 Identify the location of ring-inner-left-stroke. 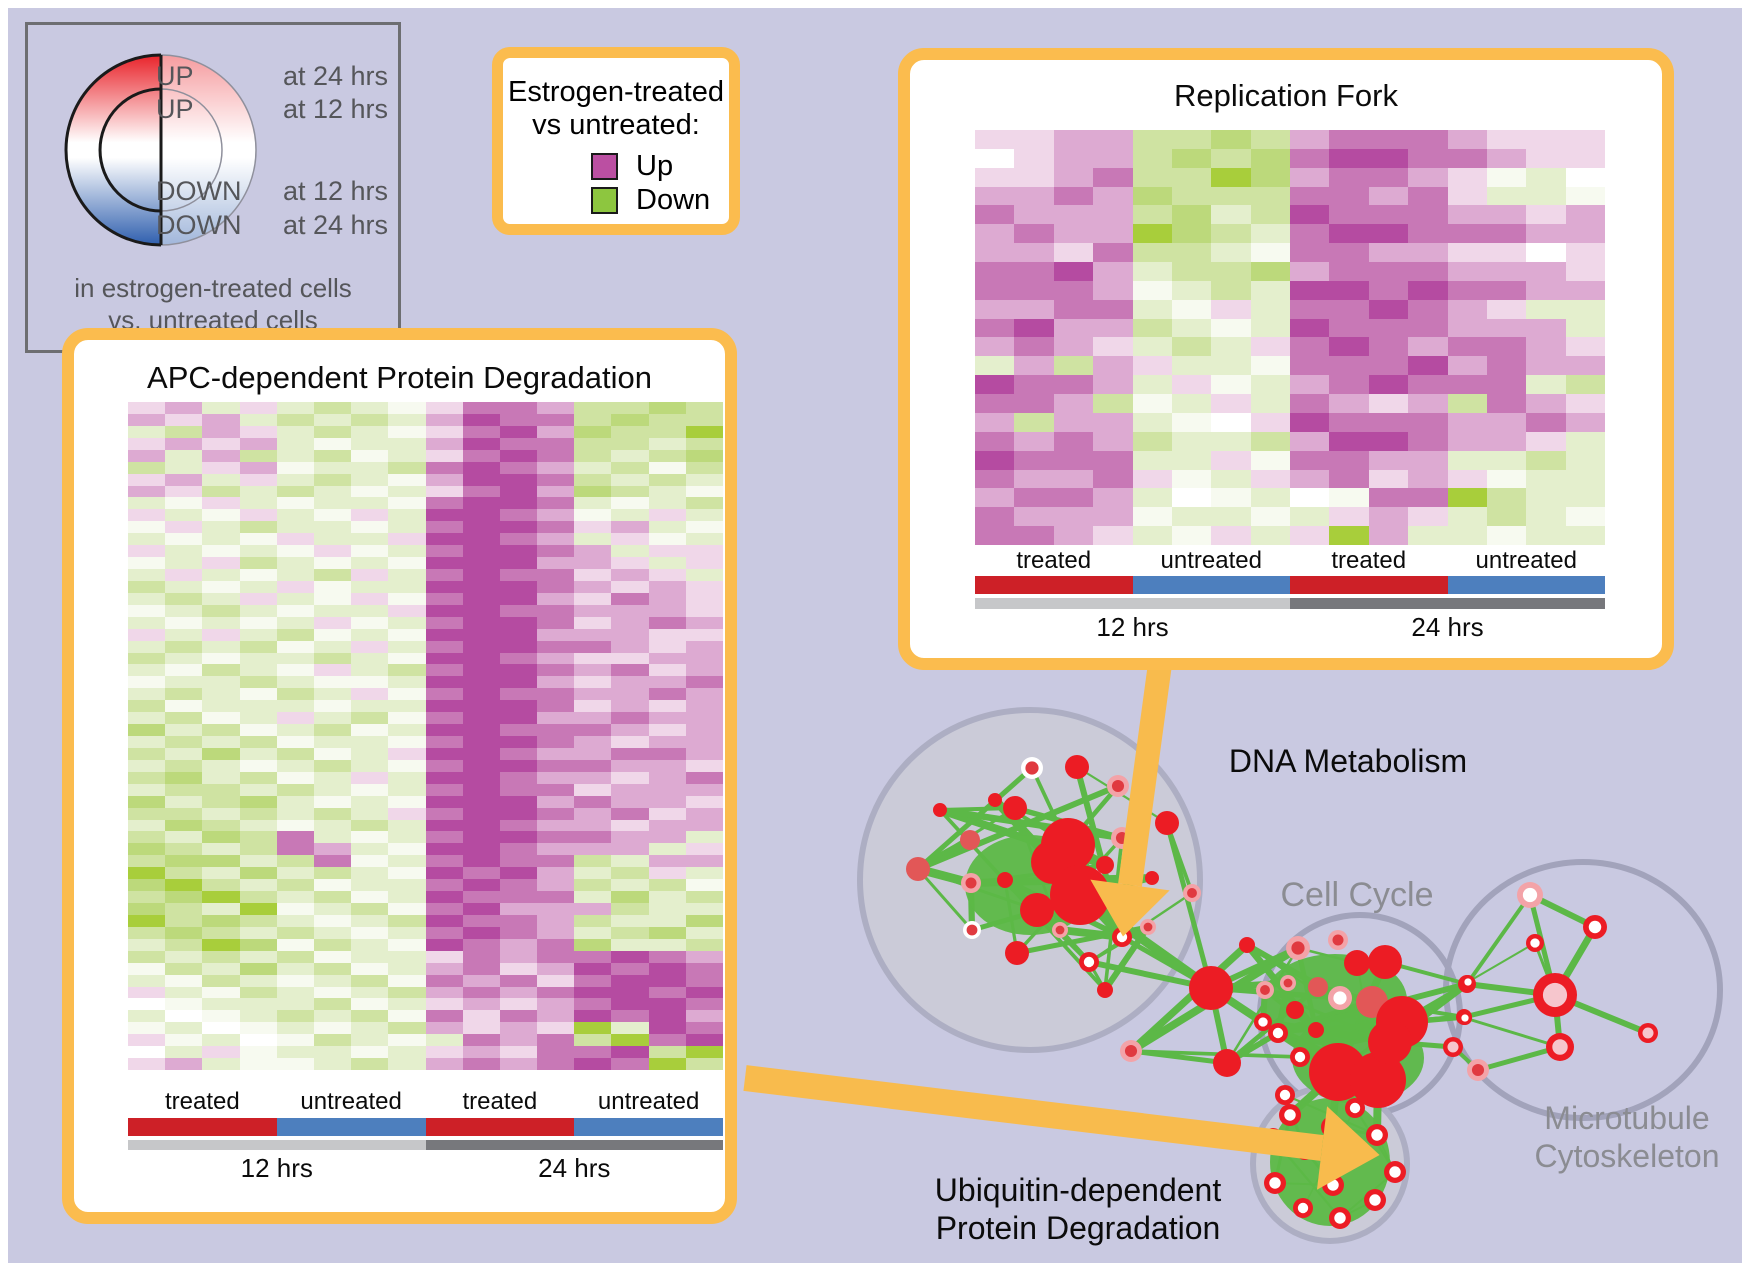
(130, 150).